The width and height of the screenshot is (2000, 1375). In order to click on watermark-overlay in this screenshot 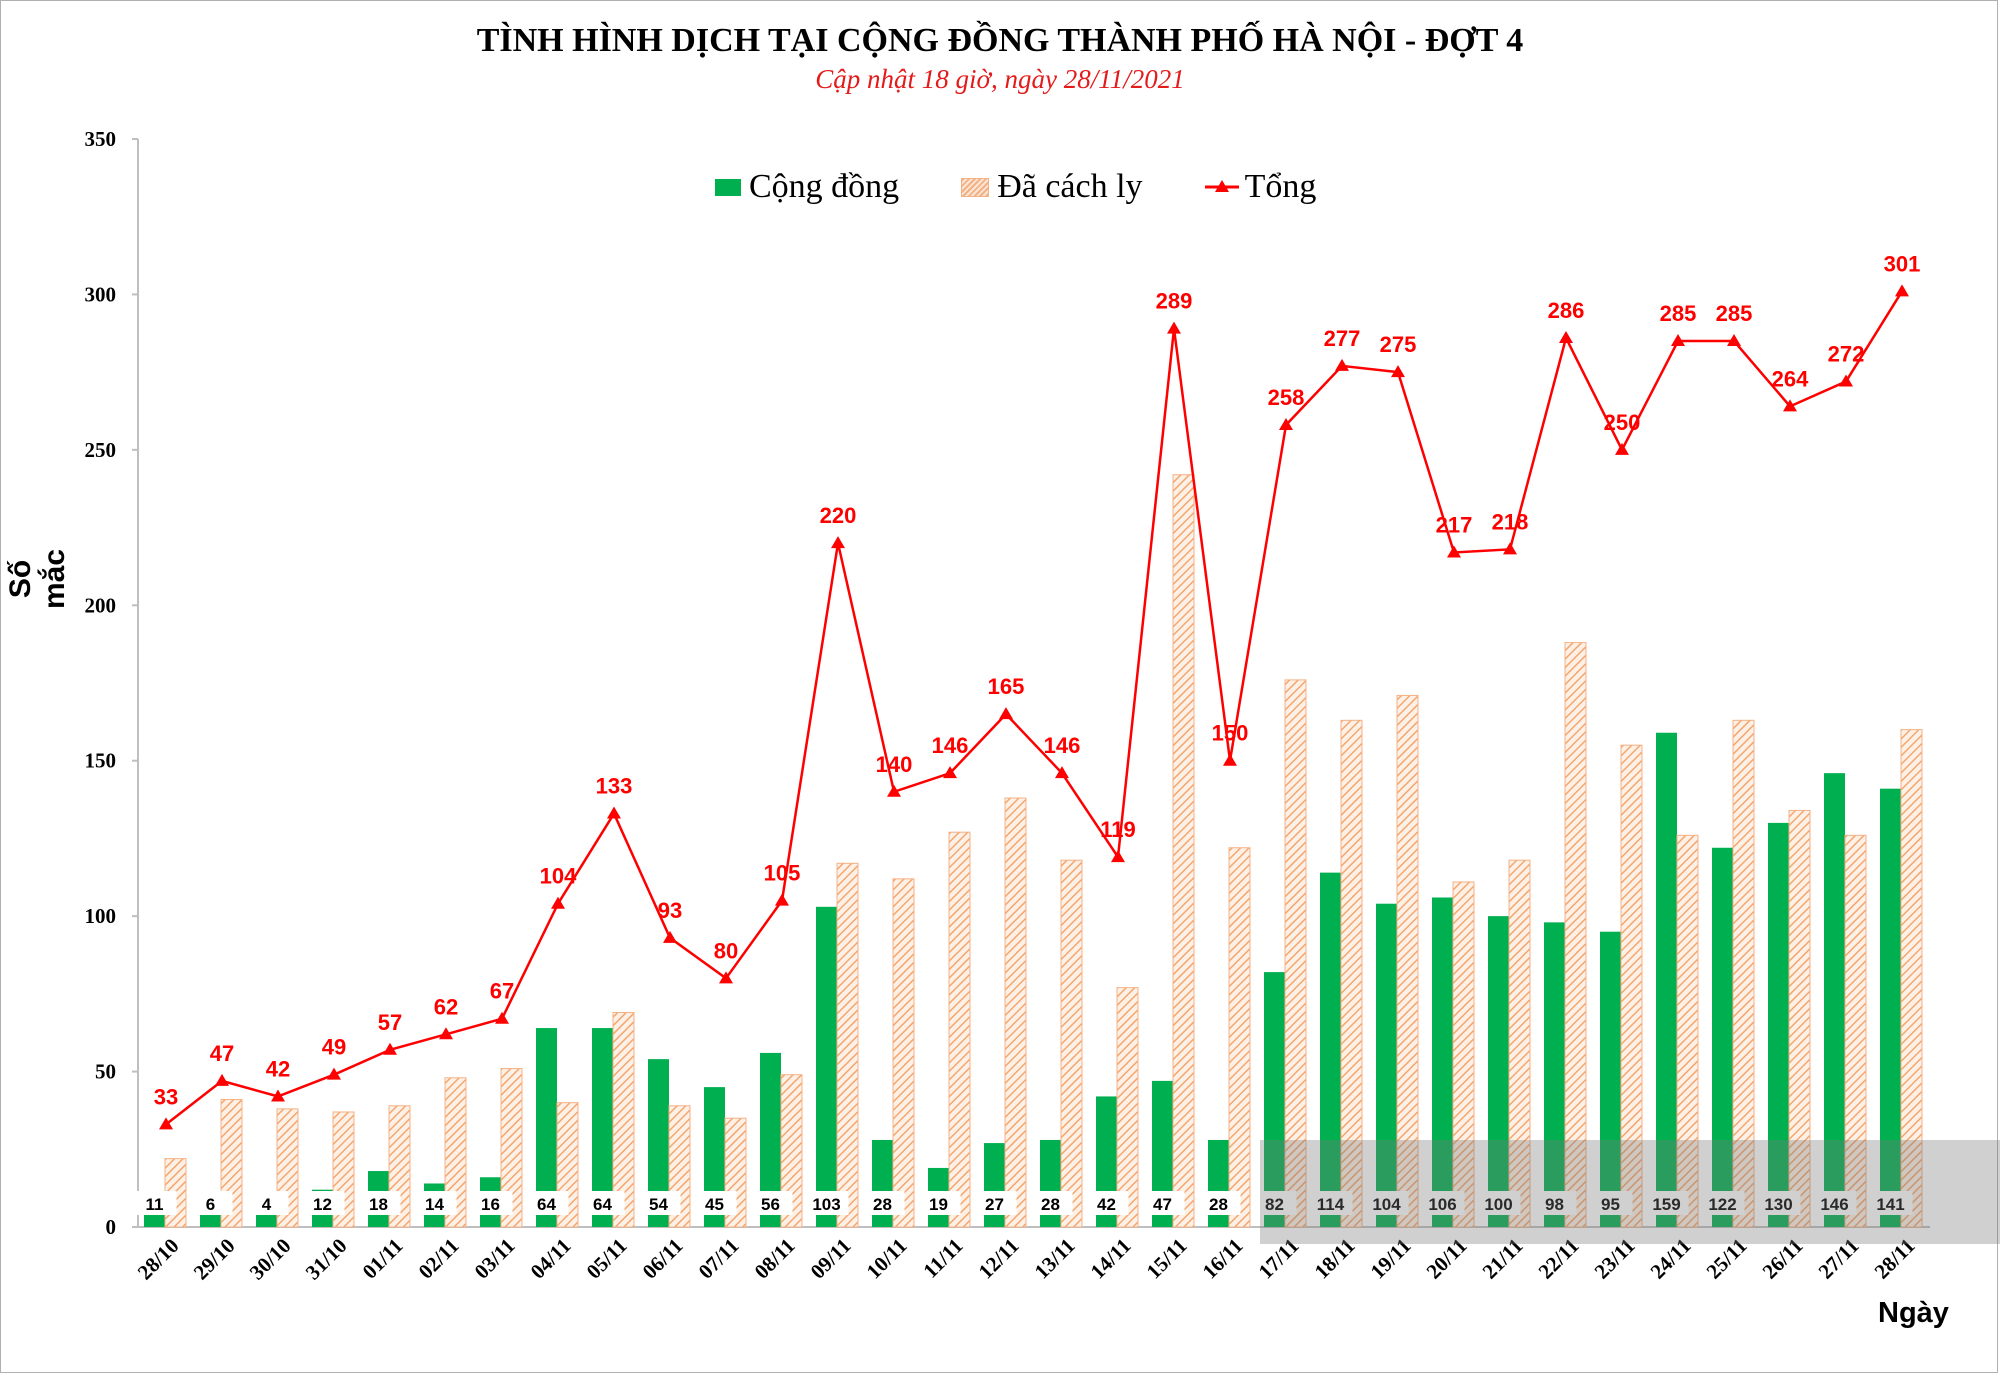, I will do `click(1630, 1192)`.